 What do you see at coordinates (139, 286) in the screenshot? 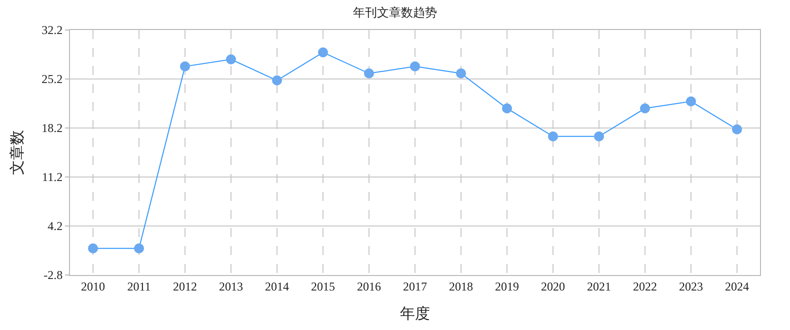
I see `x-tick-label: 2011` at bounding box center [139, 286].